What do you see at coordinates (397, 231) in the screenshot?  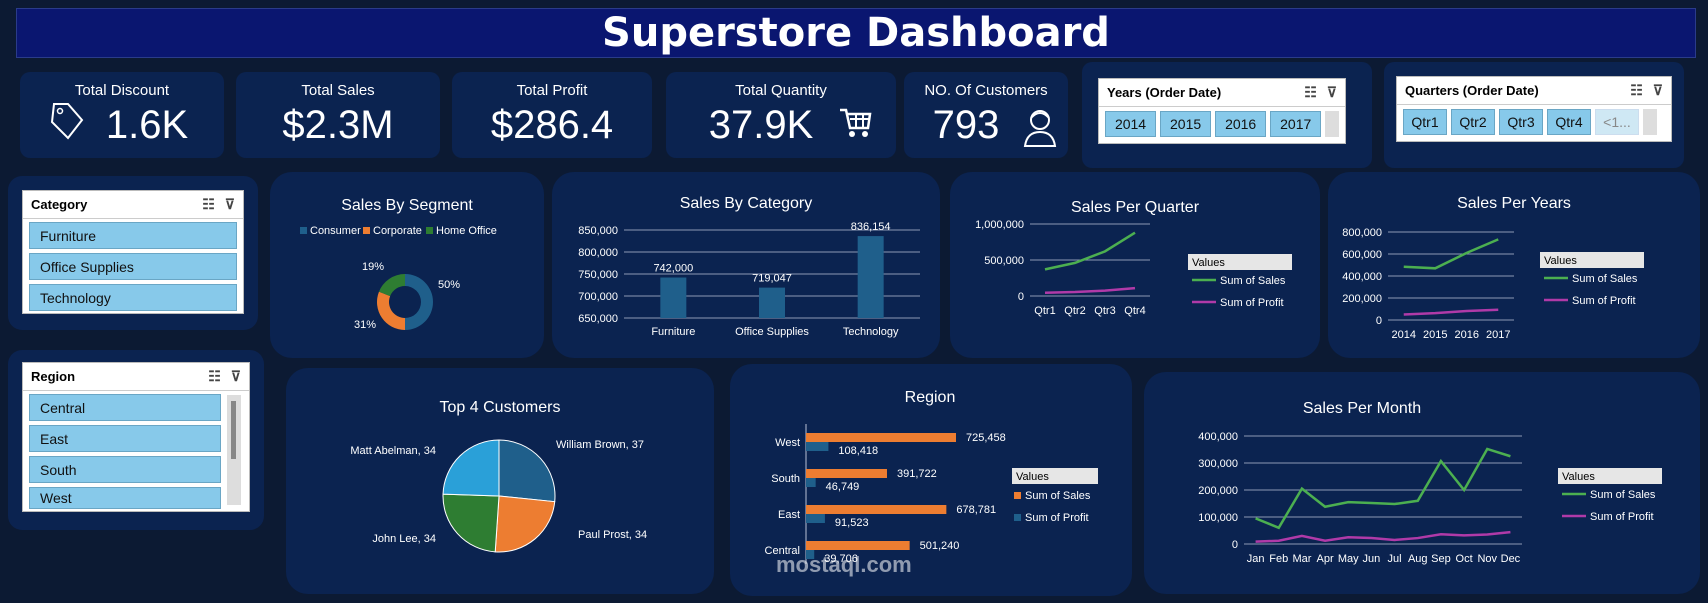 I see `legend-label: Corporate` at bounding box center [397, 231].